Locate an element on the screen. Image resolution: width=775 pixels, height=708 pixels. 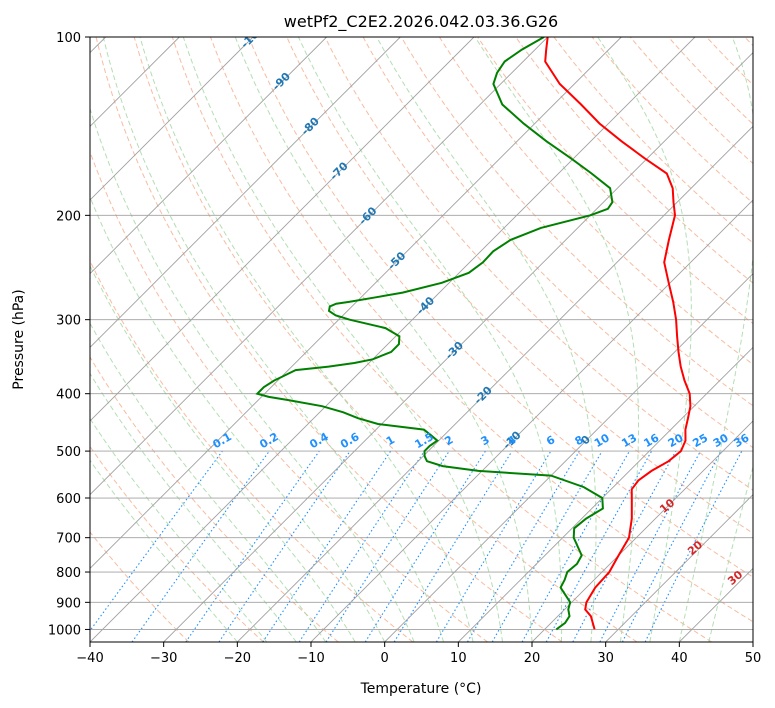
y-tick-label: 1000 is located at coordinates (64, 630).